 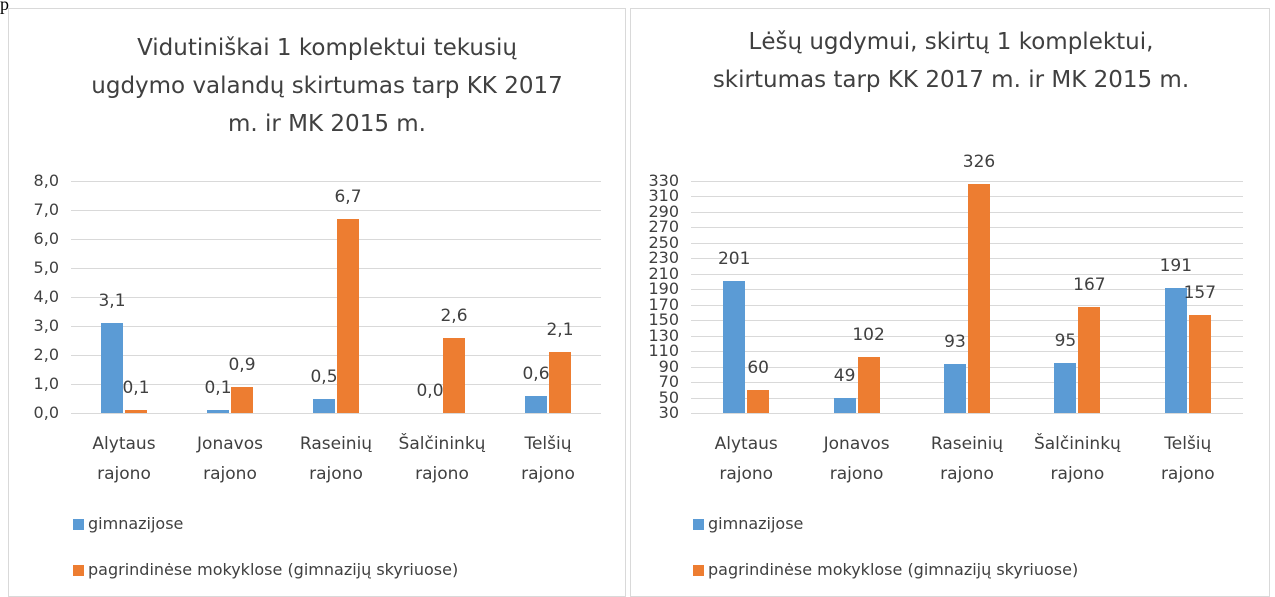 I want to click on y-tick-label: 2,0, so click(x=46, y=354).